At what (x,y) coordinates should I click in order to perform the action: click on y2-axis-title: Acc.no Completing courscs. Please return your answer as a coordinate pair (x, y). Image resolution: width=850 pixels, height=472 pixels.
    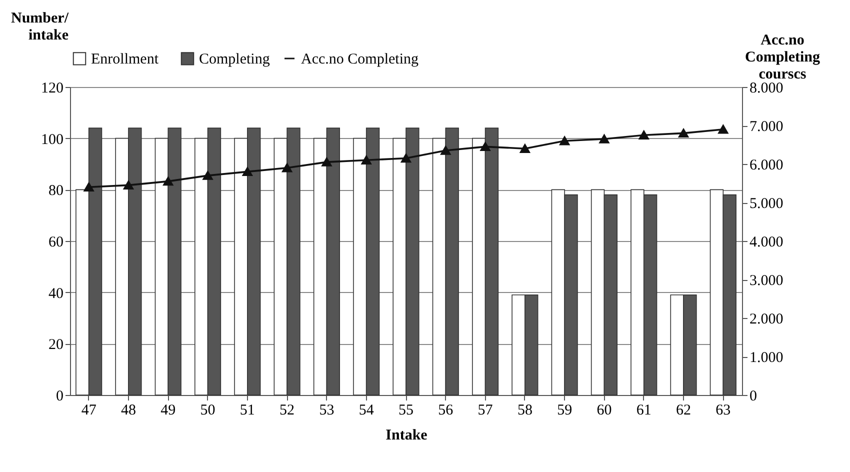
    Looking at the image, I should click on (782, 57).